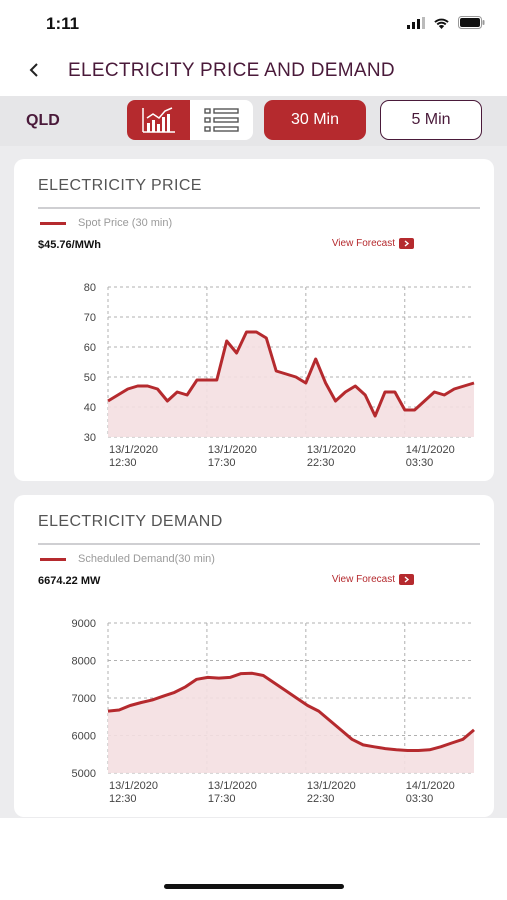  What do you see at coordinates (90, 408) in the screenshot?
I see `y-tick-label: 40` at bounding box center [90, 408].